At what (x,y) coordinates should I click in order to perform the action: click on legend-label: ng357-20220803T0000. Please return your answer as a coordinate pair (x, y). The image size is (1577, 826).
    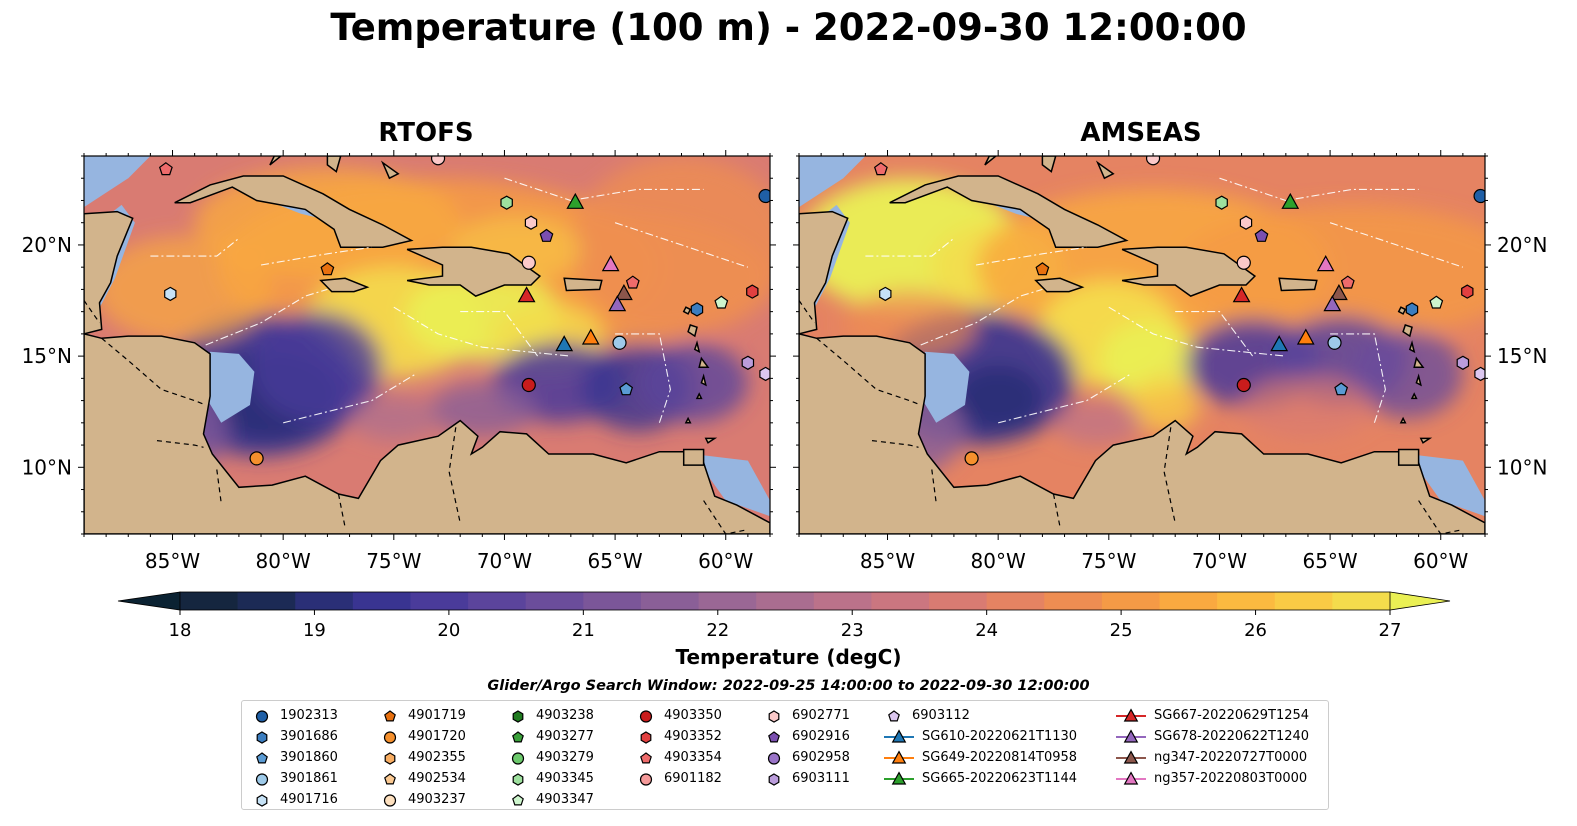
    Looking at the image, I should click on (1231, 778).